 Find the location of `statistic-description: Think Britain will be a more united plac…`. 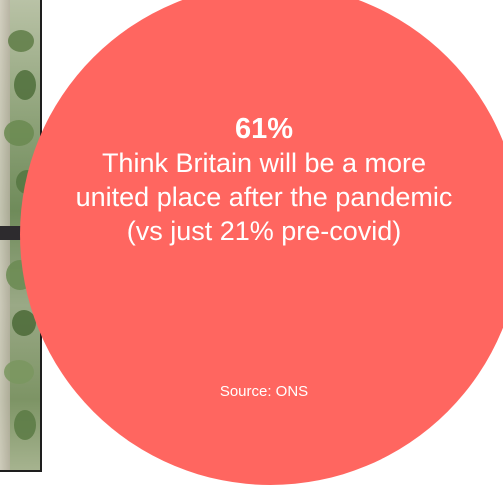

statistic-description: Think Britain will be a more united plac… is located at coordinates (264, 197).